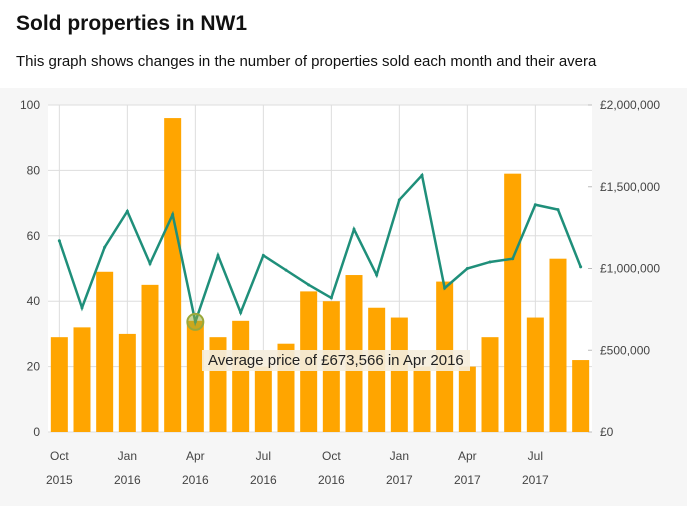 Image resolution: width=687 pixels, height=506 pixels. Describe the element at coordinates (34, 367) in the screenshot. I see `left-tick-label: 20` at that location.